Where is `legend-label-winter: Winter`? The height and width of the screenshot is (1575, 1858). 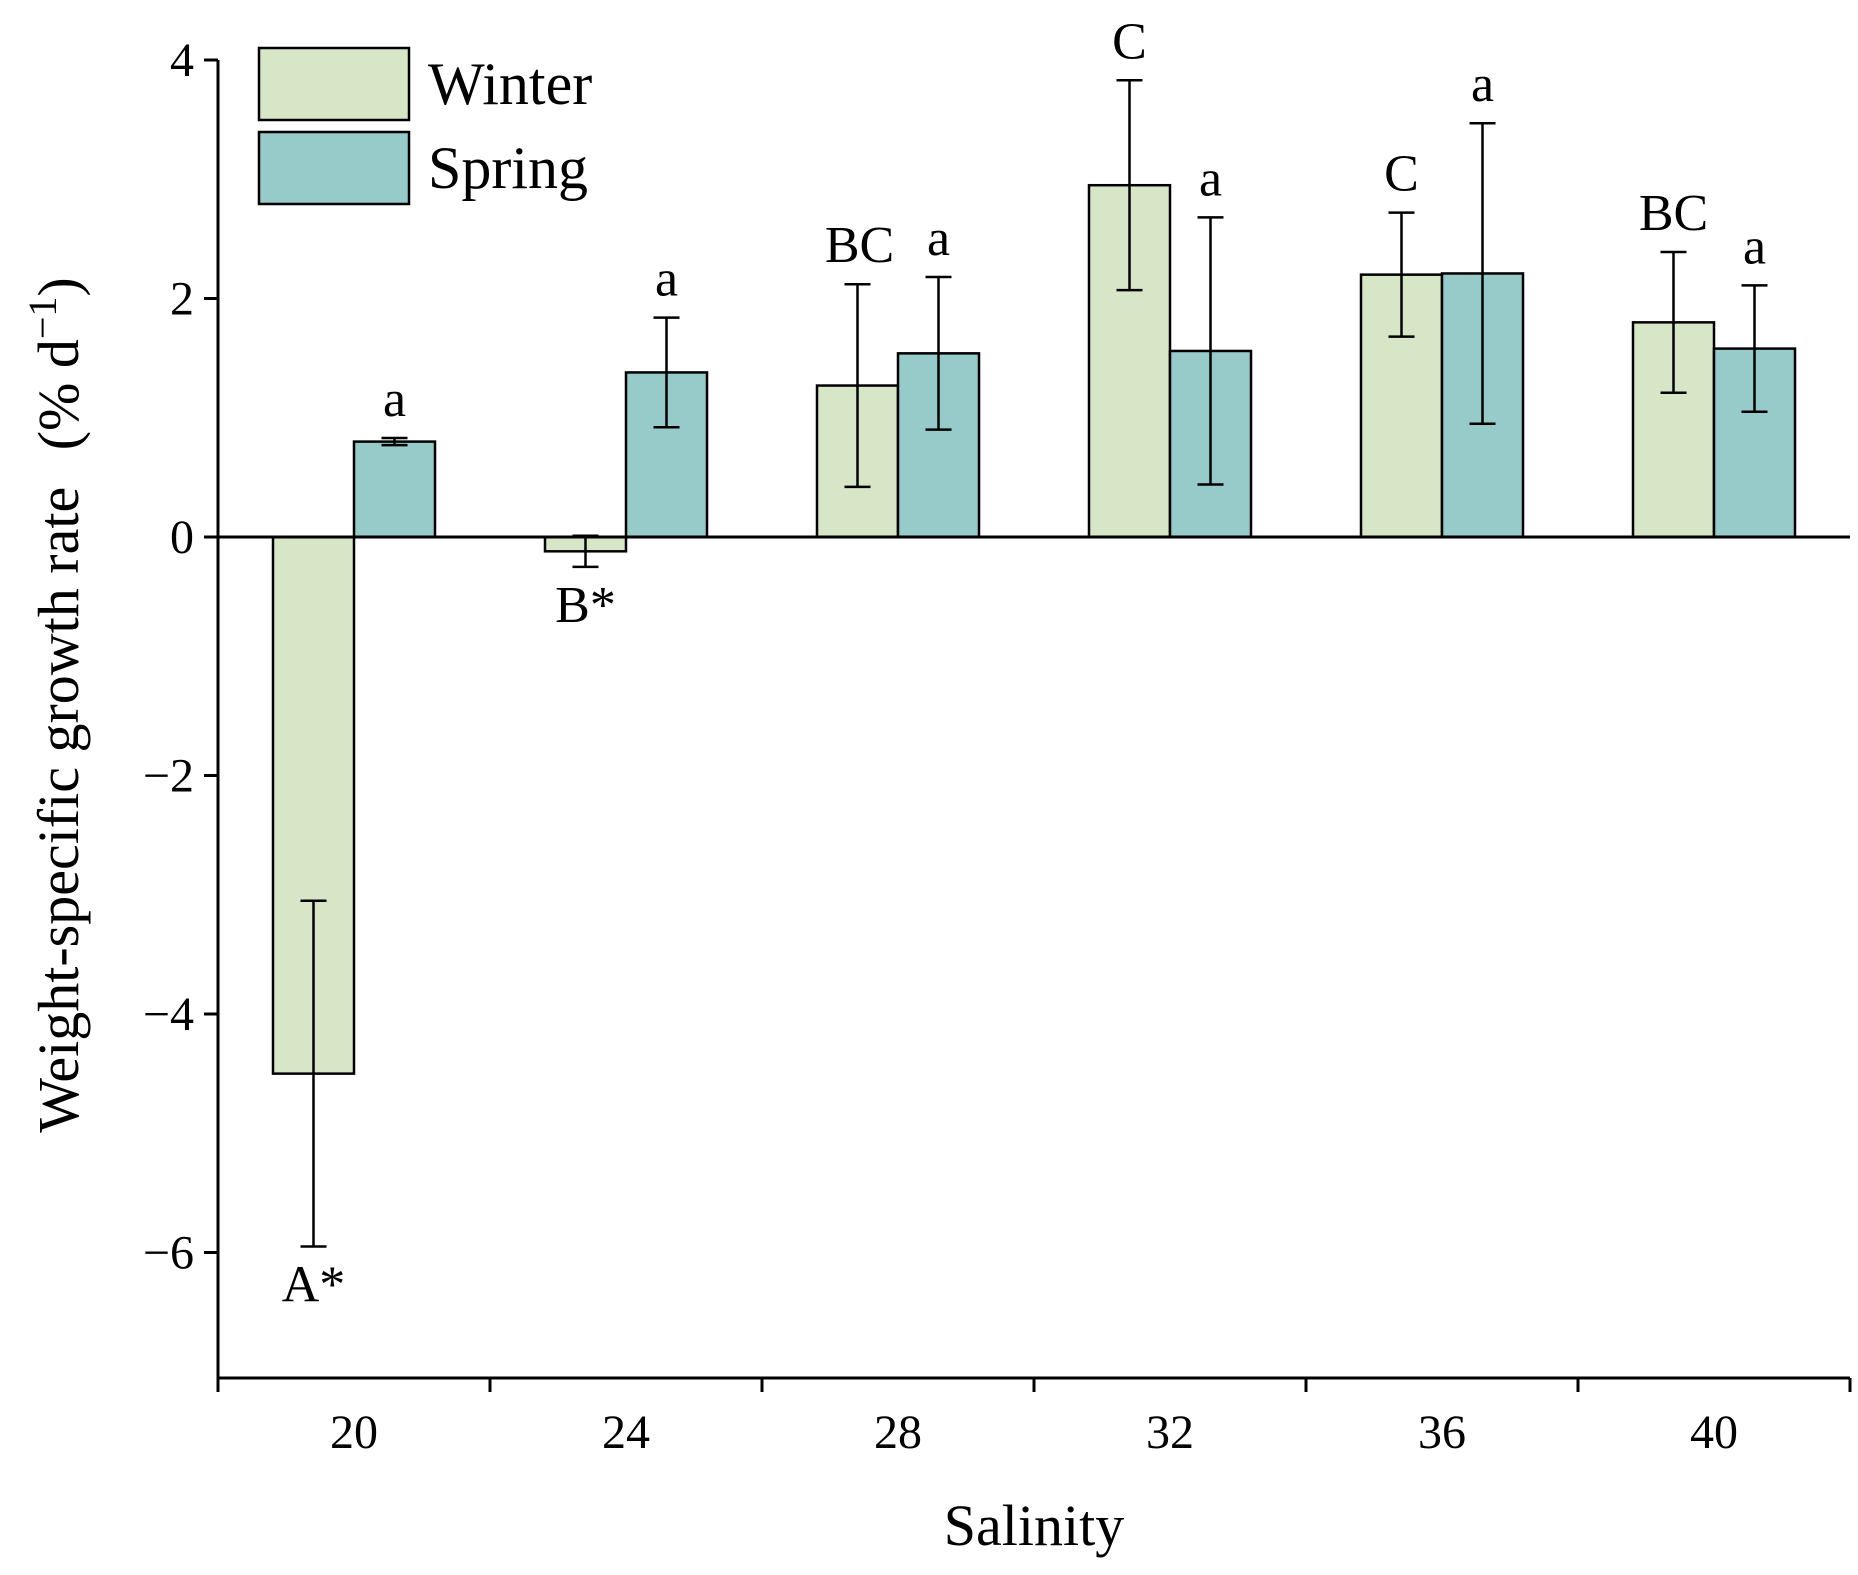
legend-label-winter: Winter is located at coordinates (510, 84).